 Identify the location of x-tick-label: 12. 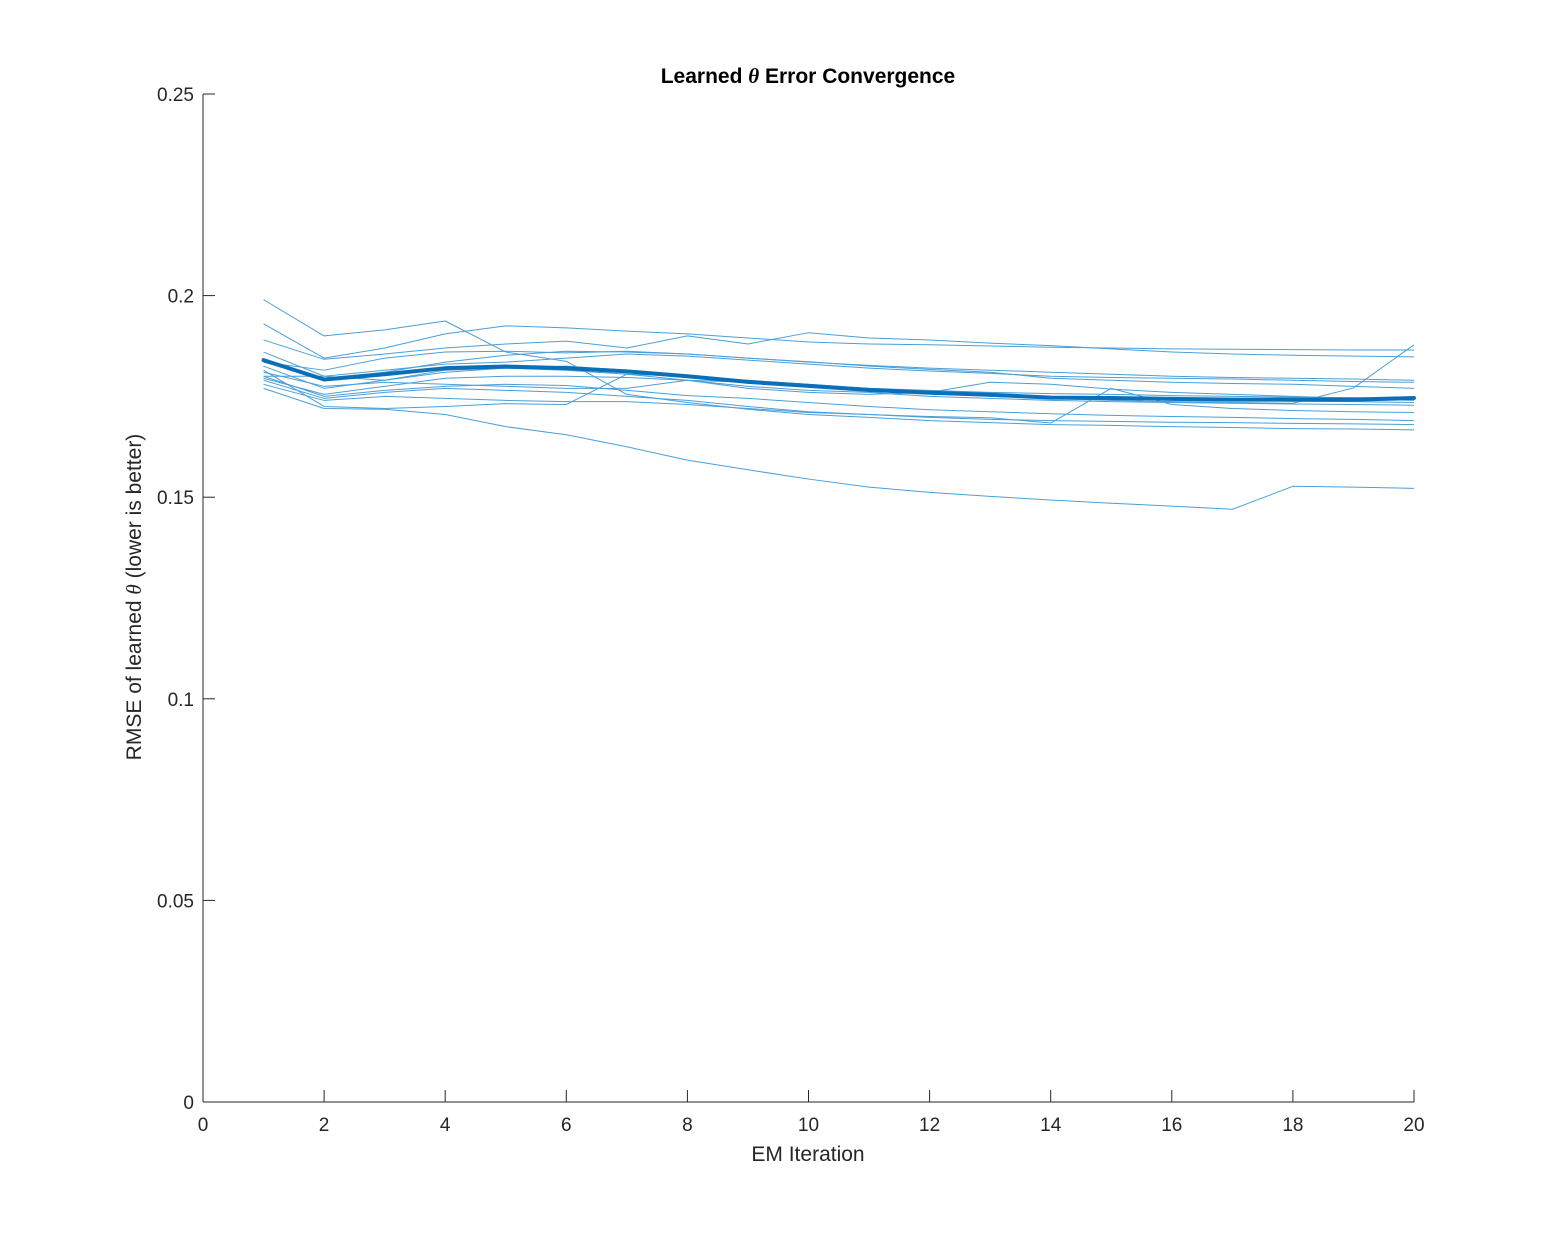
(929, 1125).